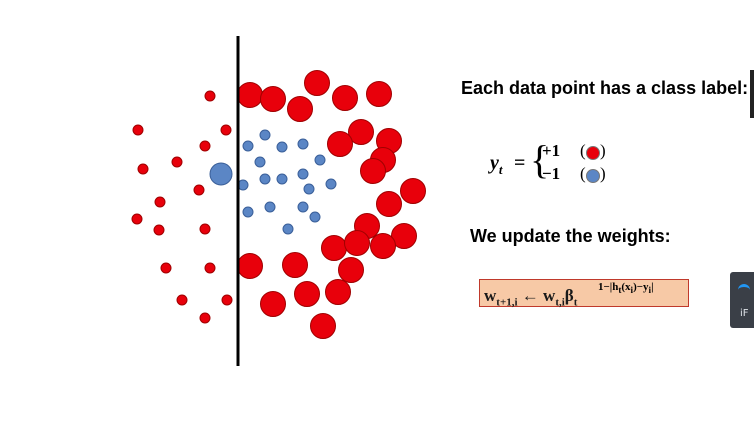  I want to click on paren-close-2: ), so click(603, 173).